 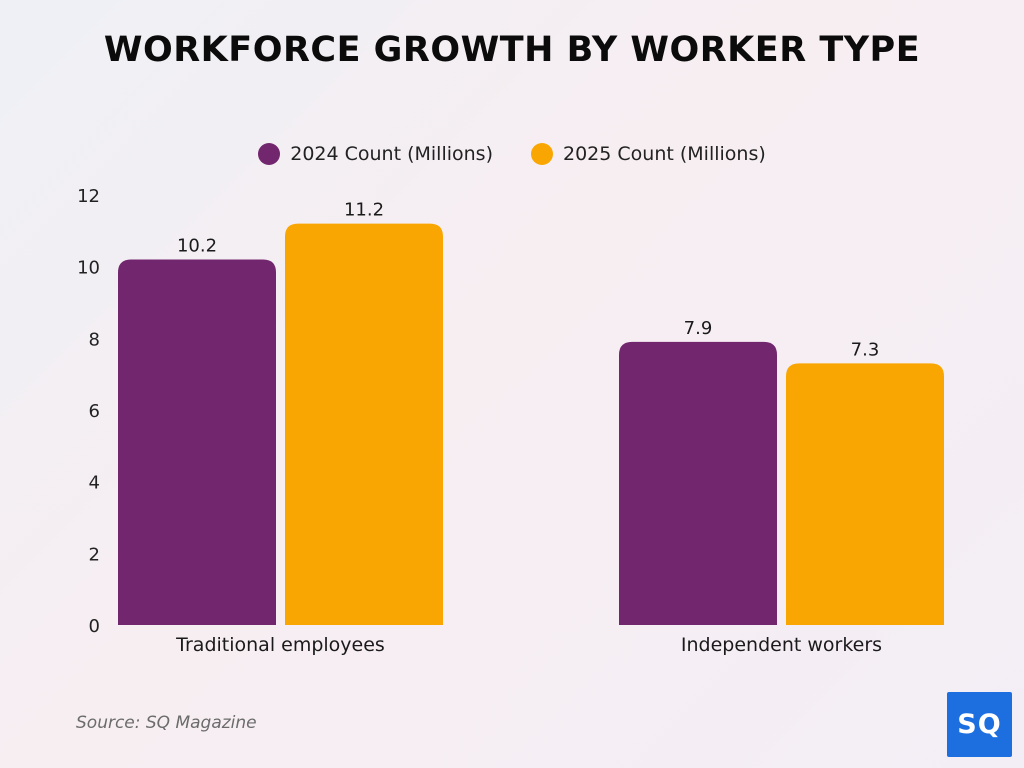 What do you see at coordinates (269, 154) in the screenshot?
I see `legend-swatch-2024` at bounding box center [269, 154].